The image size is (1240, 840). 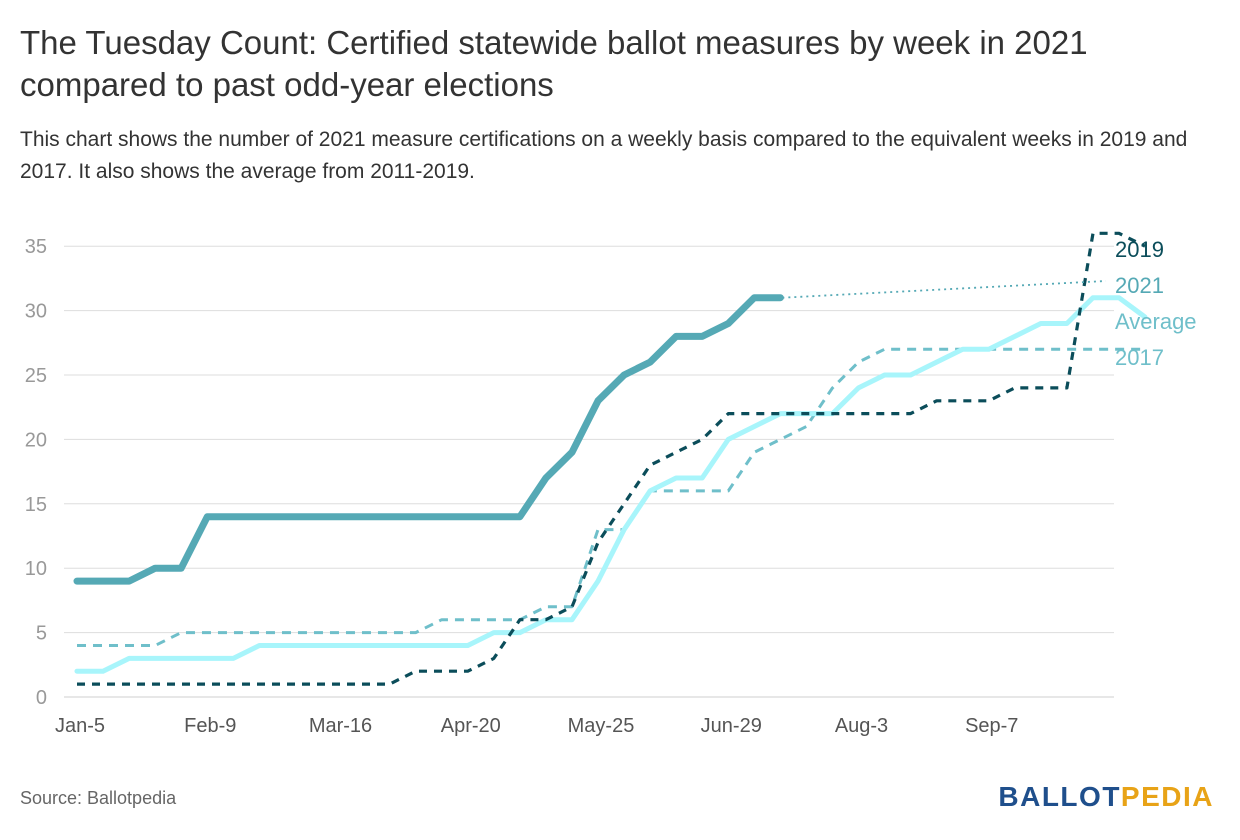 What do you see at coordinates (36, 472) in the screenshot?
I see `y-axis: 0 5 10 15 20 25 30 35` at bounding box center [36, 472].